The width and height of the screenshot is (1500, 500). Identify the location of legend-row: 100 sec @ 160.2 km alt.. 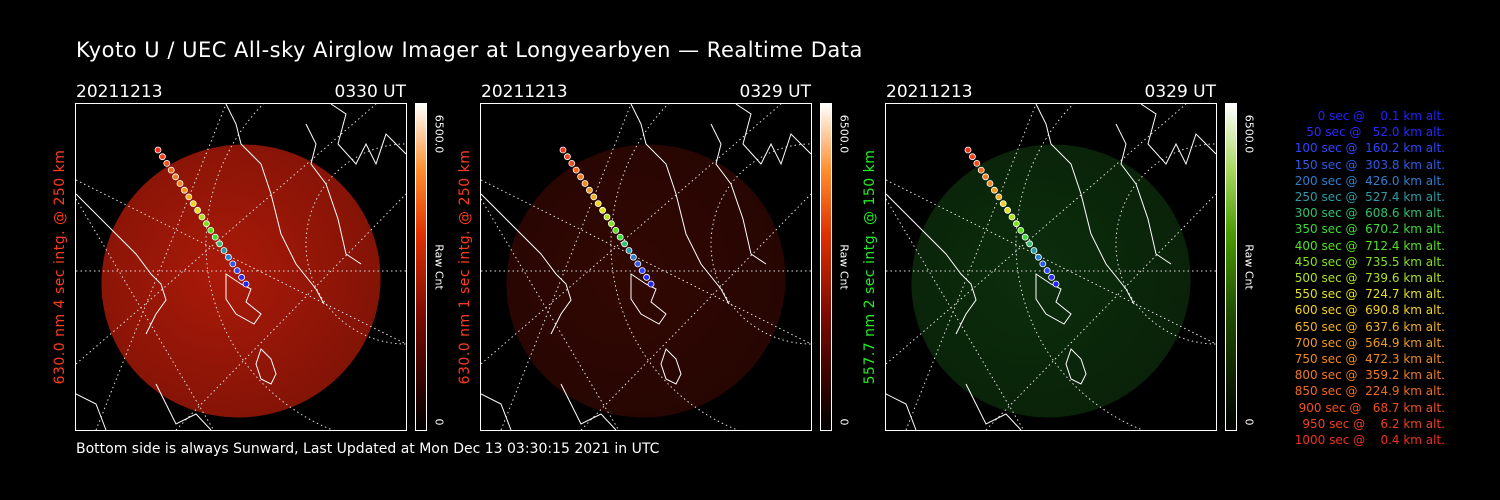
(1367, 148).